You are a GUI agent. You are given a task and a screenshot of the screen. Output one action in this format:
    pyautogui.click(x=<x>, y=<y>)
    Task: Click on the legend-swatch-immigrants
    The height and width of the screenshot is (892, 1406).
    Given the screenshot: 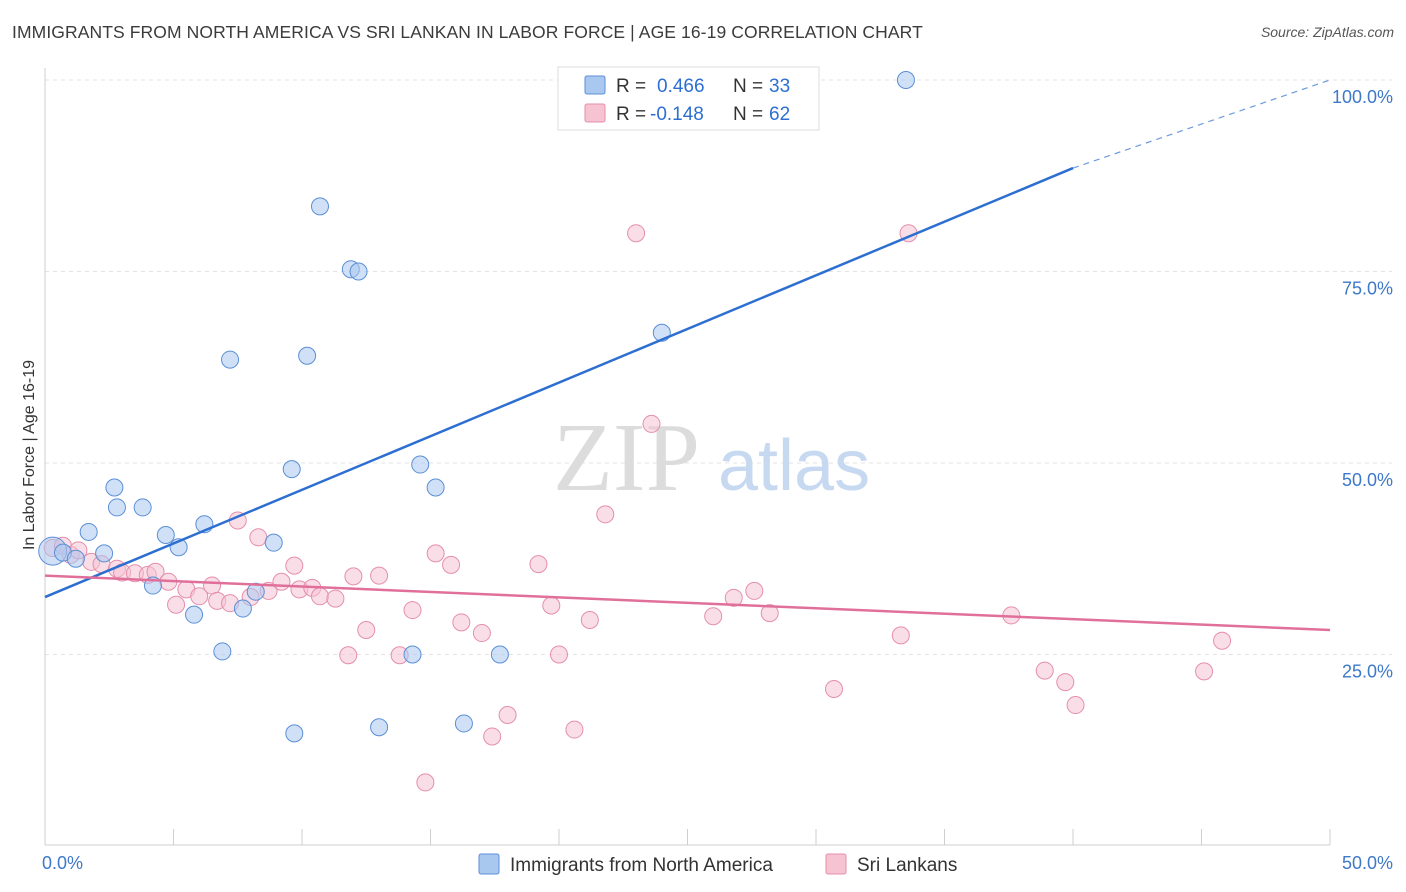 What is the action you would take?
    pyautogui.click(x=489, y=864)
    